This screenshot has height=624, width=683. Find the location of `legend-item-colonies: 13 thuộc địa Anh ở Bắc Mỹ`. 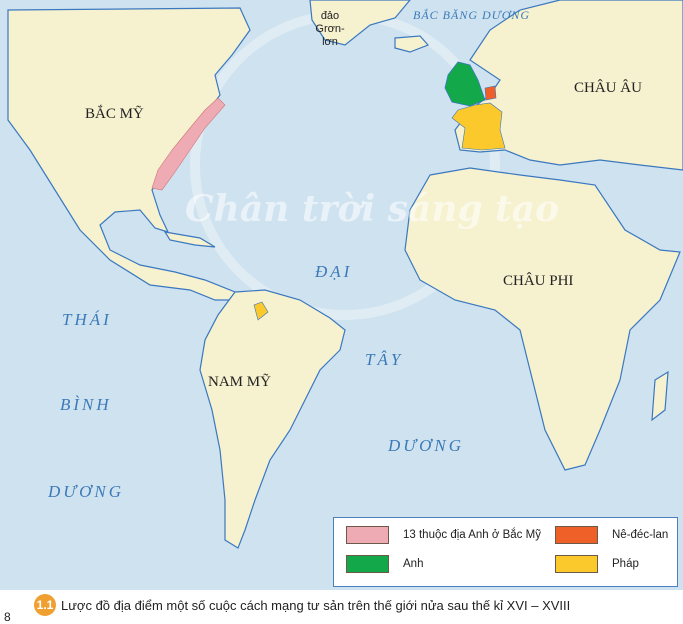

legend-item-colonies: 13 thuộc địa Anh ở Bắc Mỹ is located at coordinates (443, 535).